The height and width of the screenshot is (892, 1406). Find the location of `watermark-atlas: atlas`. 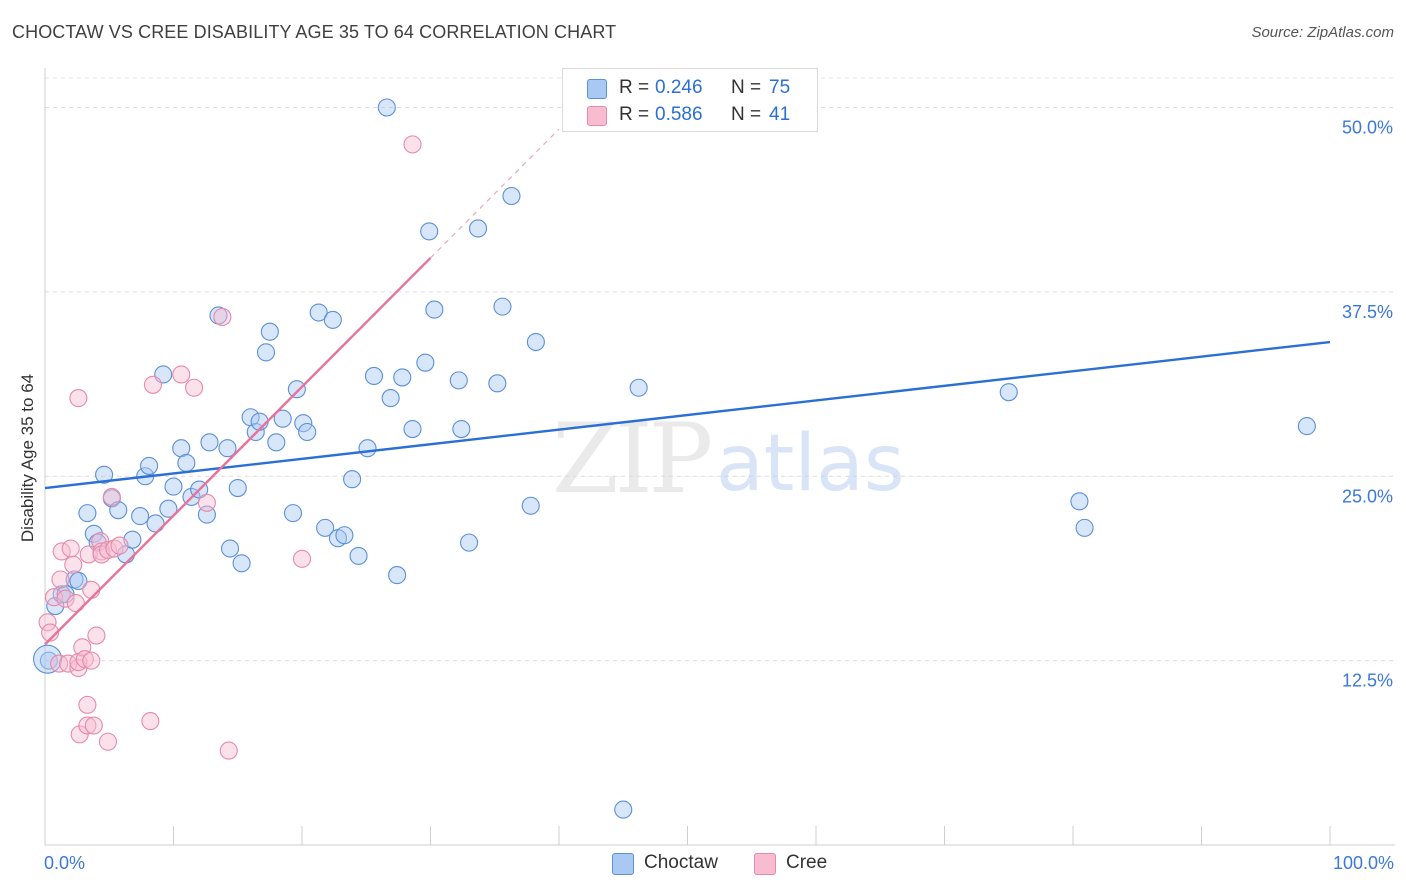

watermark-atlas: atlas is located at coordinates (810, 464).